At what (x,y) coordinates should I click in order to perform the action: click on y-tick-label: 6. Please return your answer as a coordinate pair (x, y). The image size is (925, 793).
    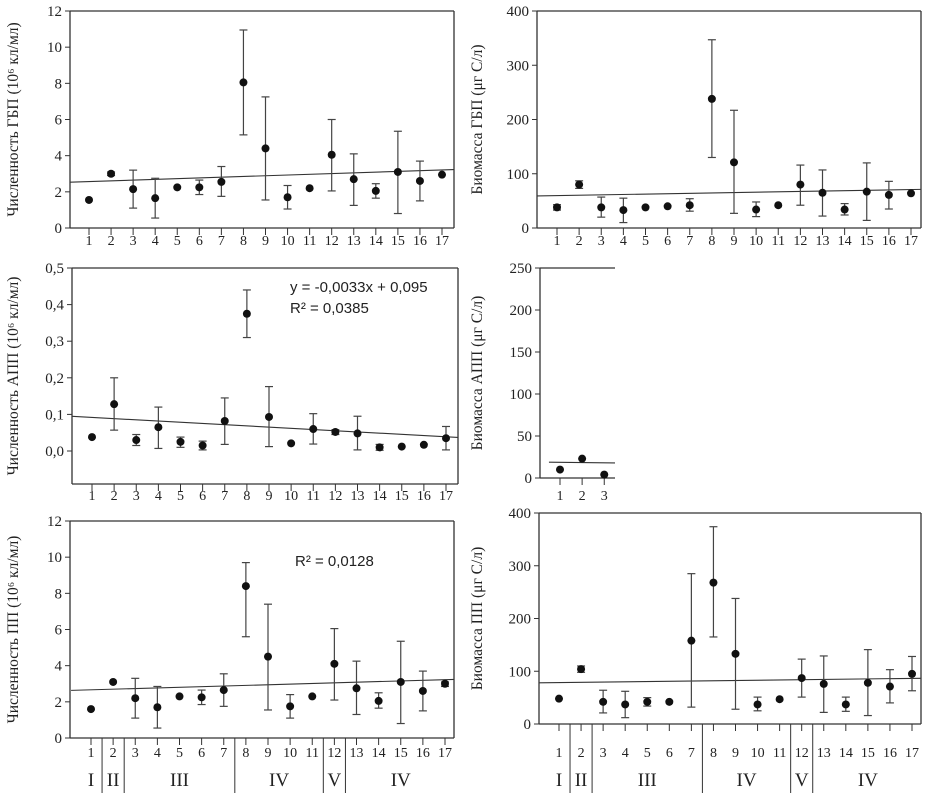
    Looking at the image, I should click on (59, 631).